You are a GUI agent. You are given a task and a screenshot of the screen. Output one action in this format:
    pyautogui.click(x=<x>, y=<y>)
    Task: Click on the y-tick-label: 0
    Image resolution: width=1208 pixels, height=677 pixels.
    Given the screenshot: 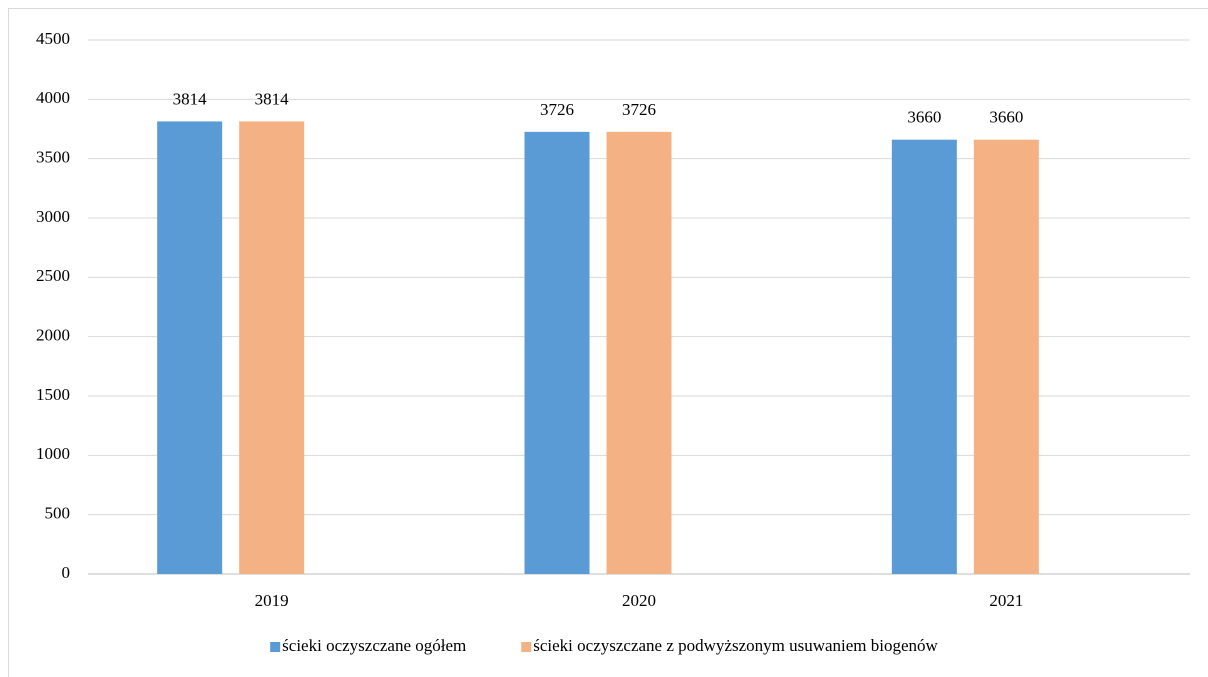 What is the action you would take?
    pyautogui.click(x=66, y=572)
    